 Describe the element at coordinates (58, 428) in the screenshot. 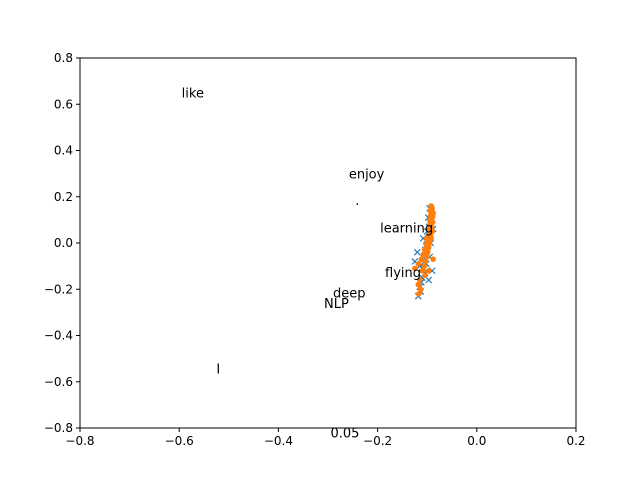

I see `y-tick-label: −0.8` at that location.